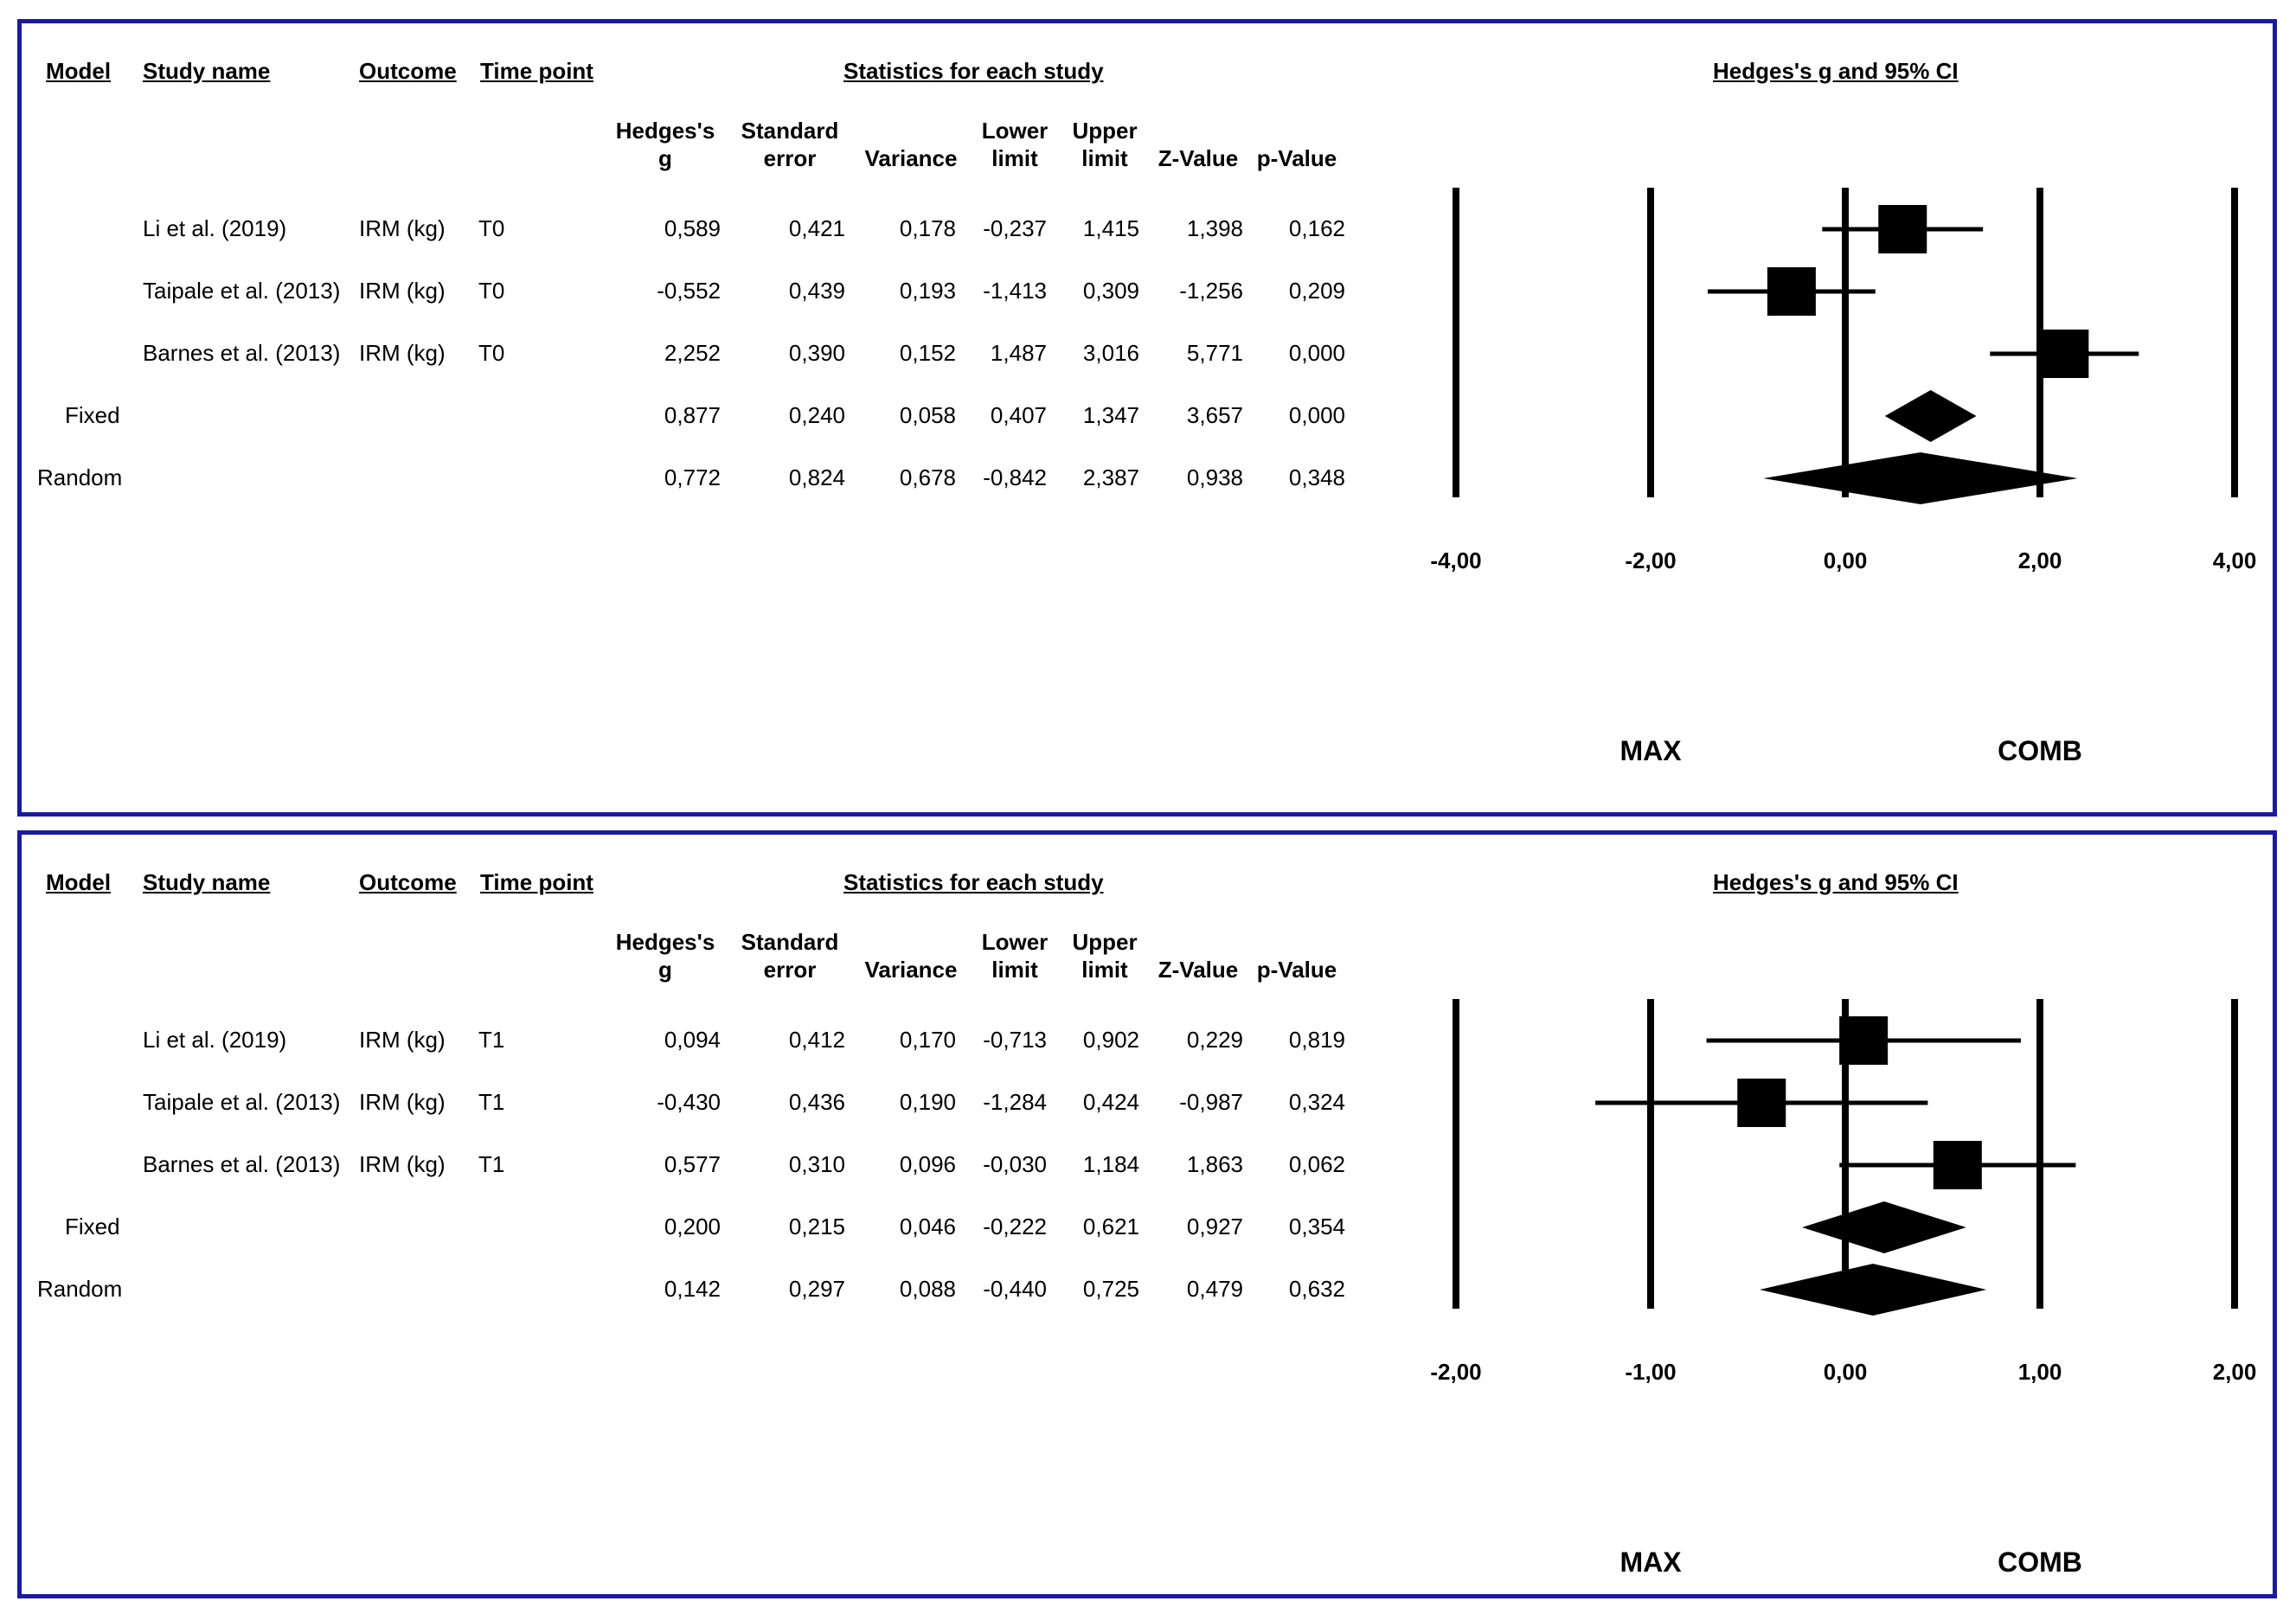  What do you see at coordinates (927, 1227) in the screenshot?
I see `row-value-var: 0,046` at bounding box center [927, 1227].